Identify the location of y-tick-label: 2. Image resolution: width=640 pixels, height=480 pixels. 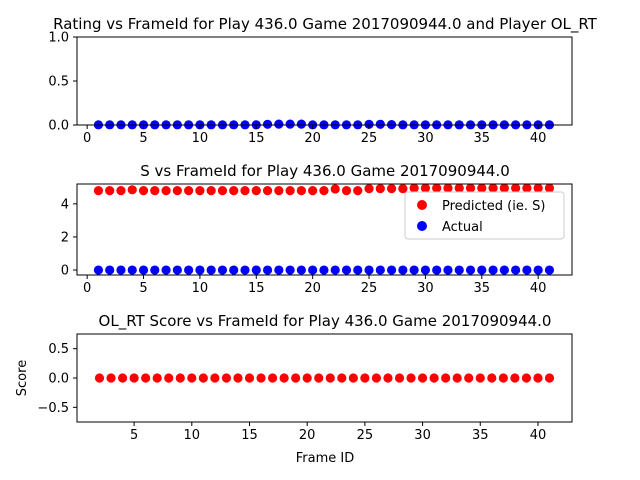
(65, 237).